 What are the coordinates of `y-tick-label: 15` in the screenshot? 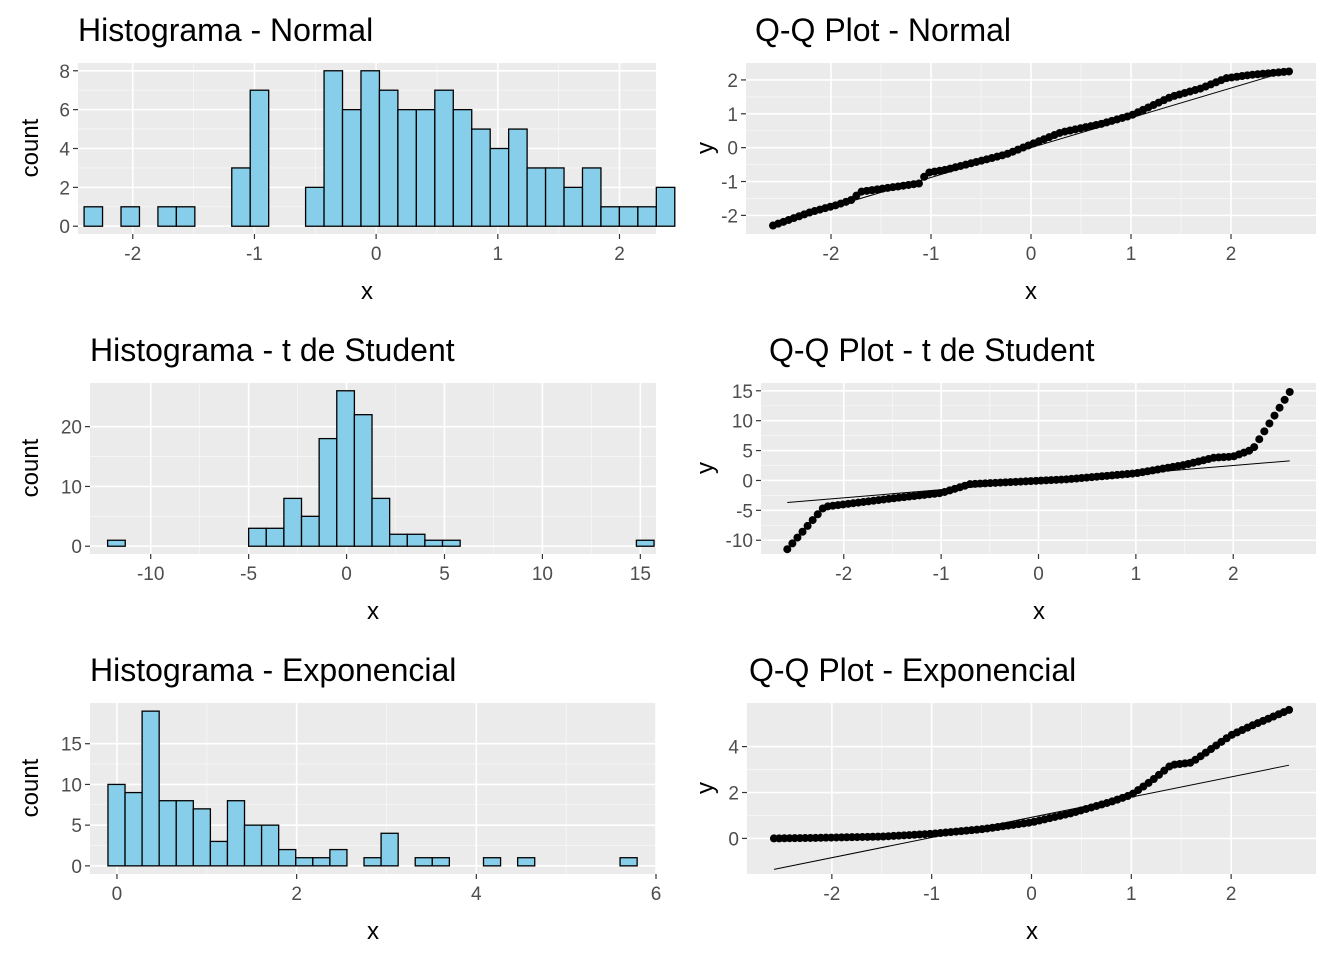 It's located at (71, 745).